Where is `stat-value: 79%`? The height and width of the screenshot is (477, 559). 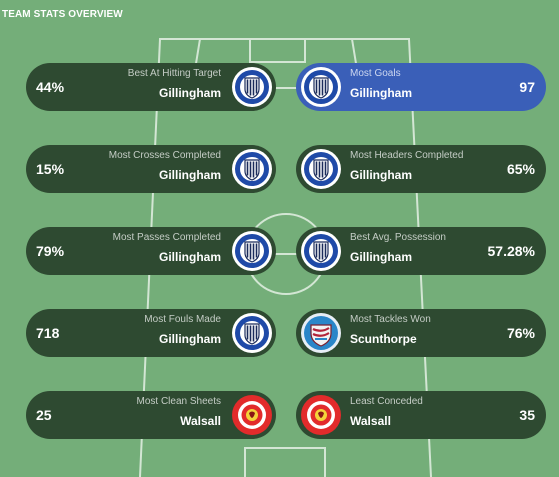 stat-value: 79% is located at coordinates (50, 251).